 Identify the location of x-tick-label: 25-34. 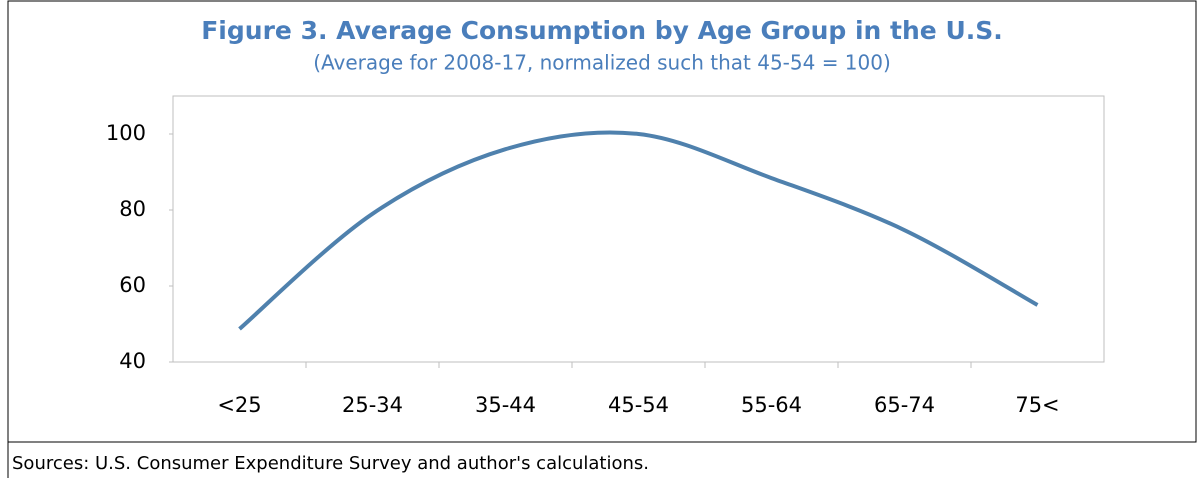
(372, 405).